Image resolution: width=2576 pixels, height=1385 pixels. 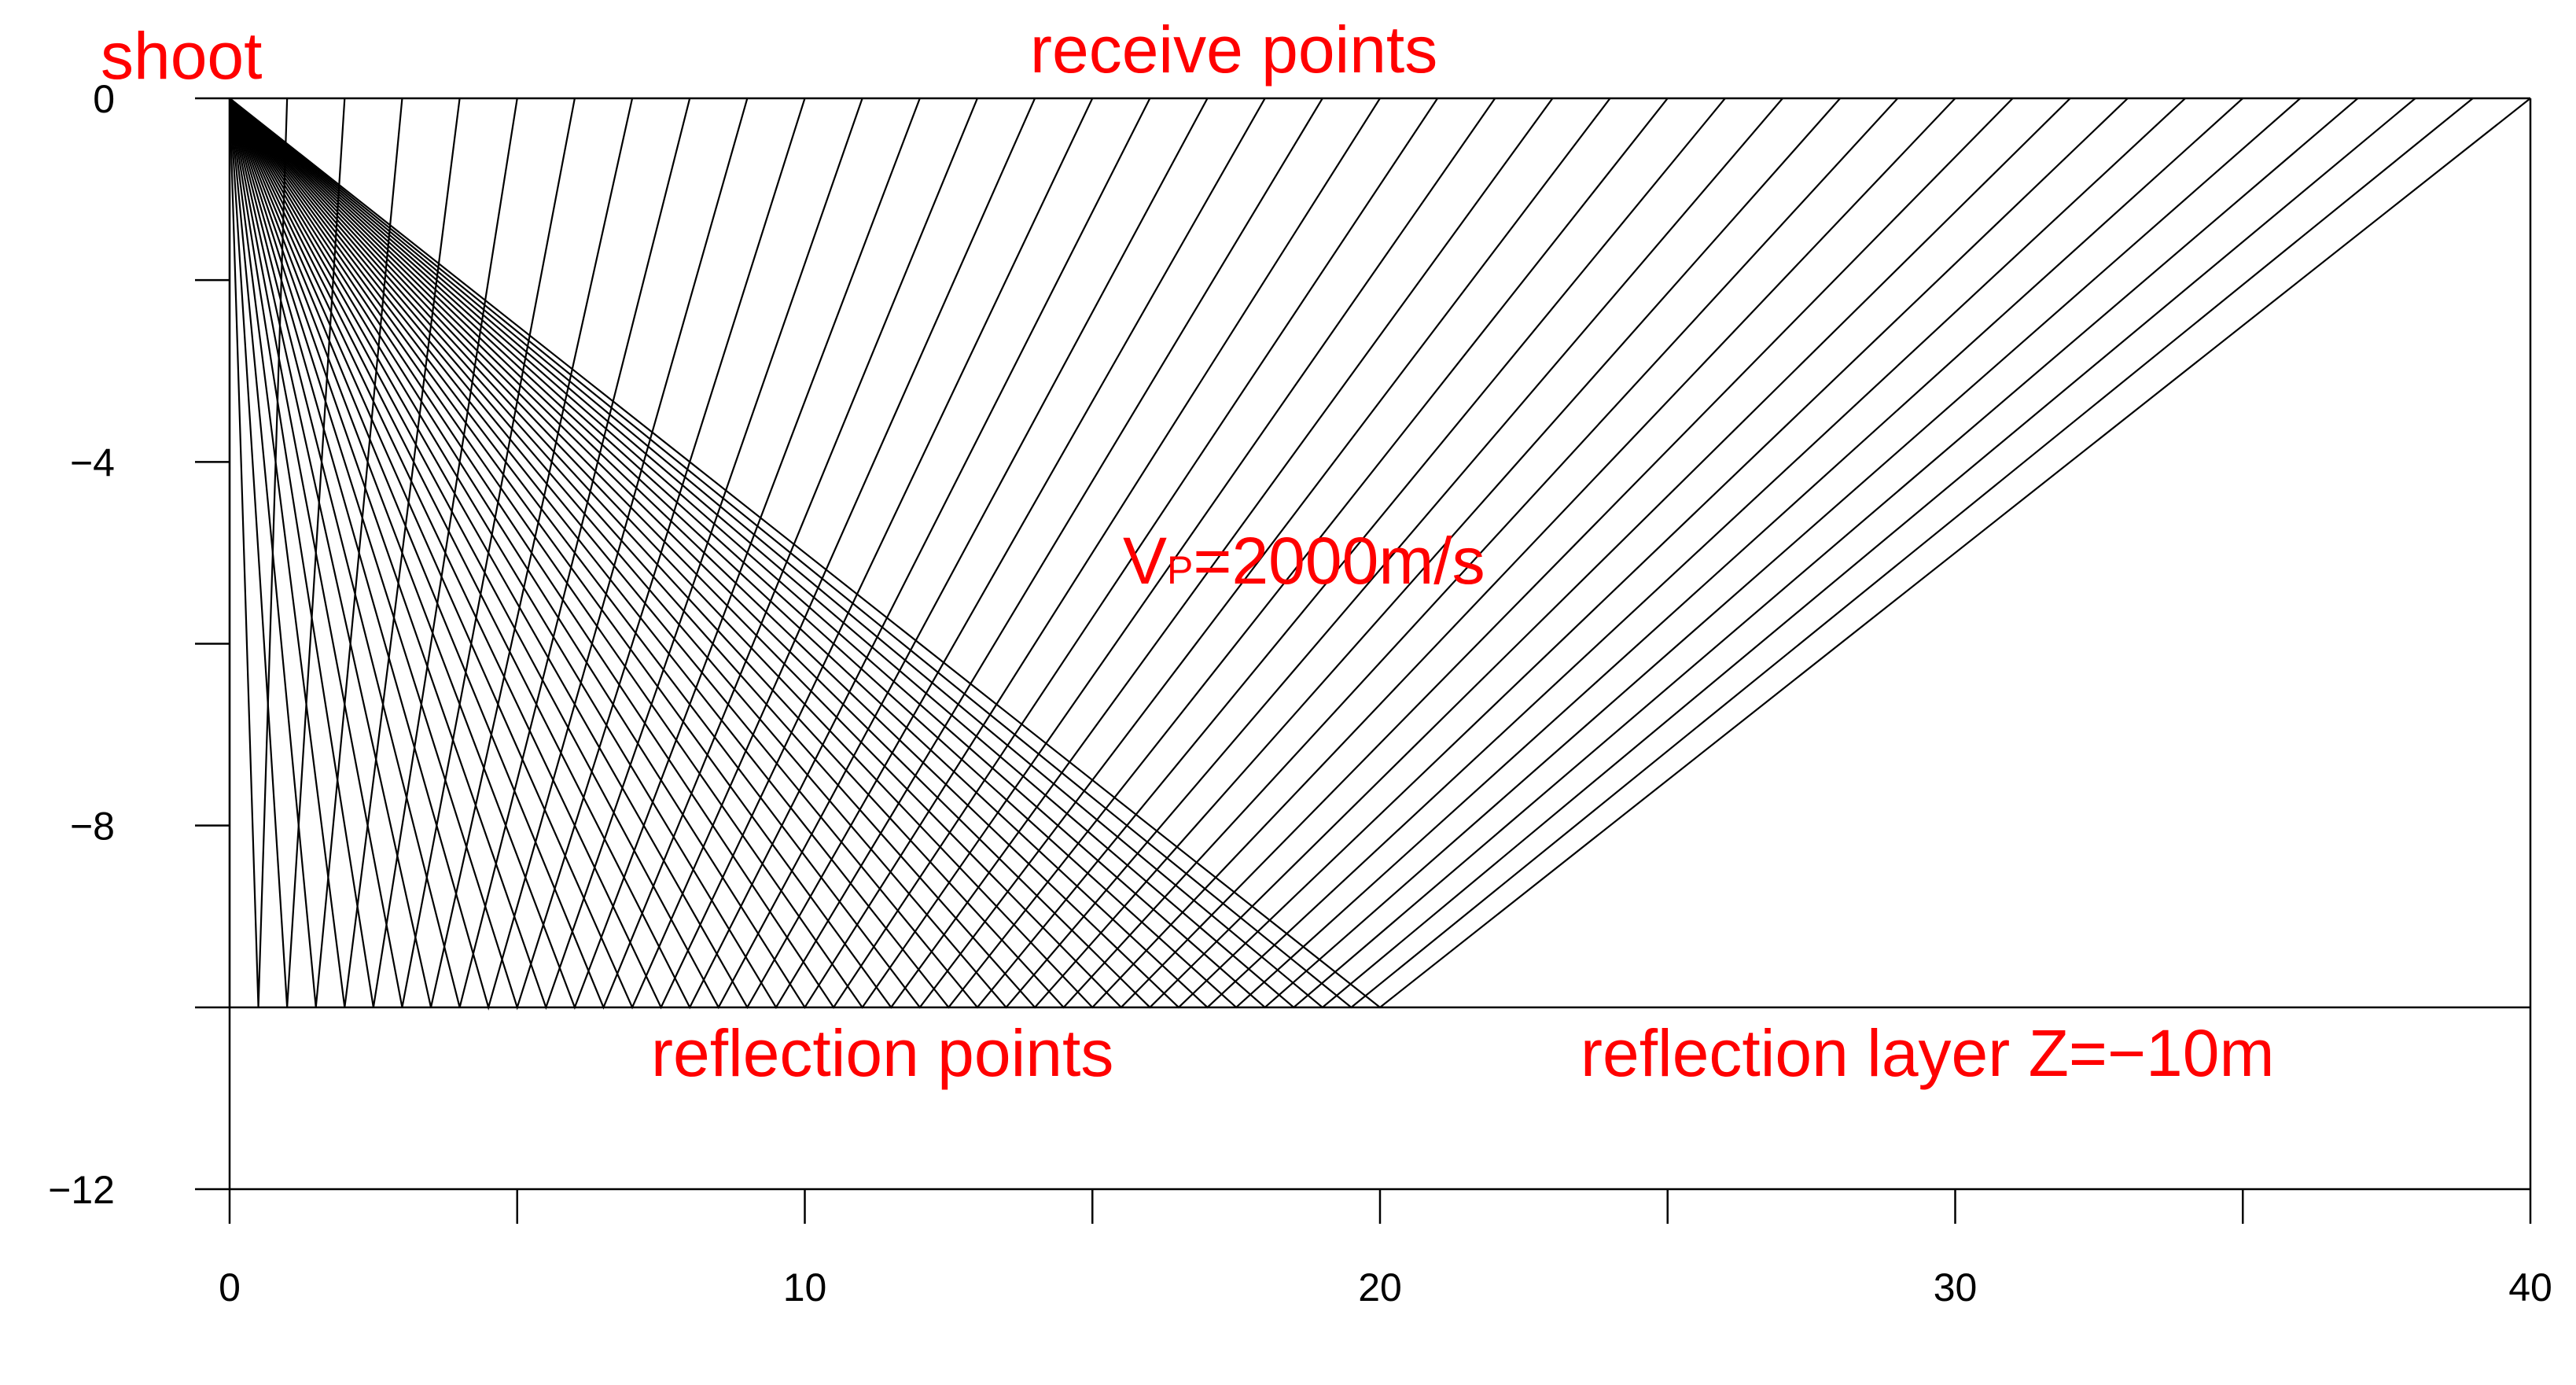 I want to click on x-tick-label: 20, so click(x=1380, y=1287).